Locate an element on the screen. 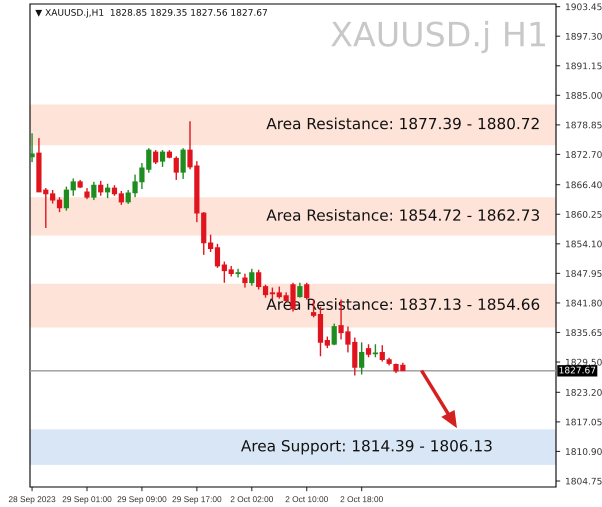 The width and height of the screenshot is (602, 507). y-tick-label: 1823.20 is located at coordinates (584, 392).